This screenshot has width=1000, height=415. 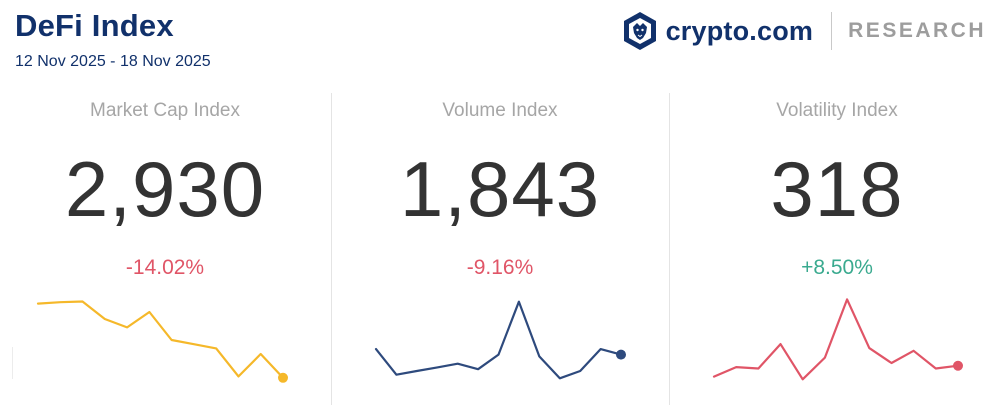 I want to click on brand-block: crypto.com RESEARCH, so click(x=804, y=31).